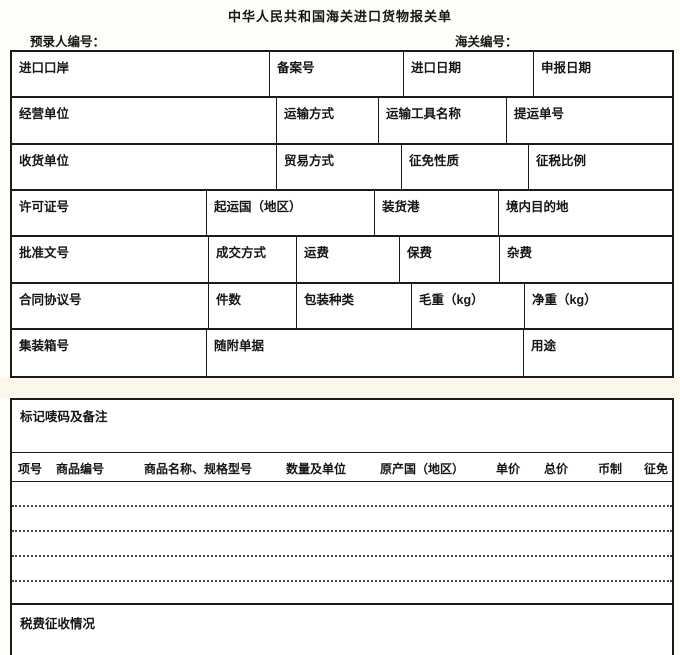  Describe the element at coordinates (586, 259) in the screenshot. I see `cell-misc-fees: 杂费` at that location.